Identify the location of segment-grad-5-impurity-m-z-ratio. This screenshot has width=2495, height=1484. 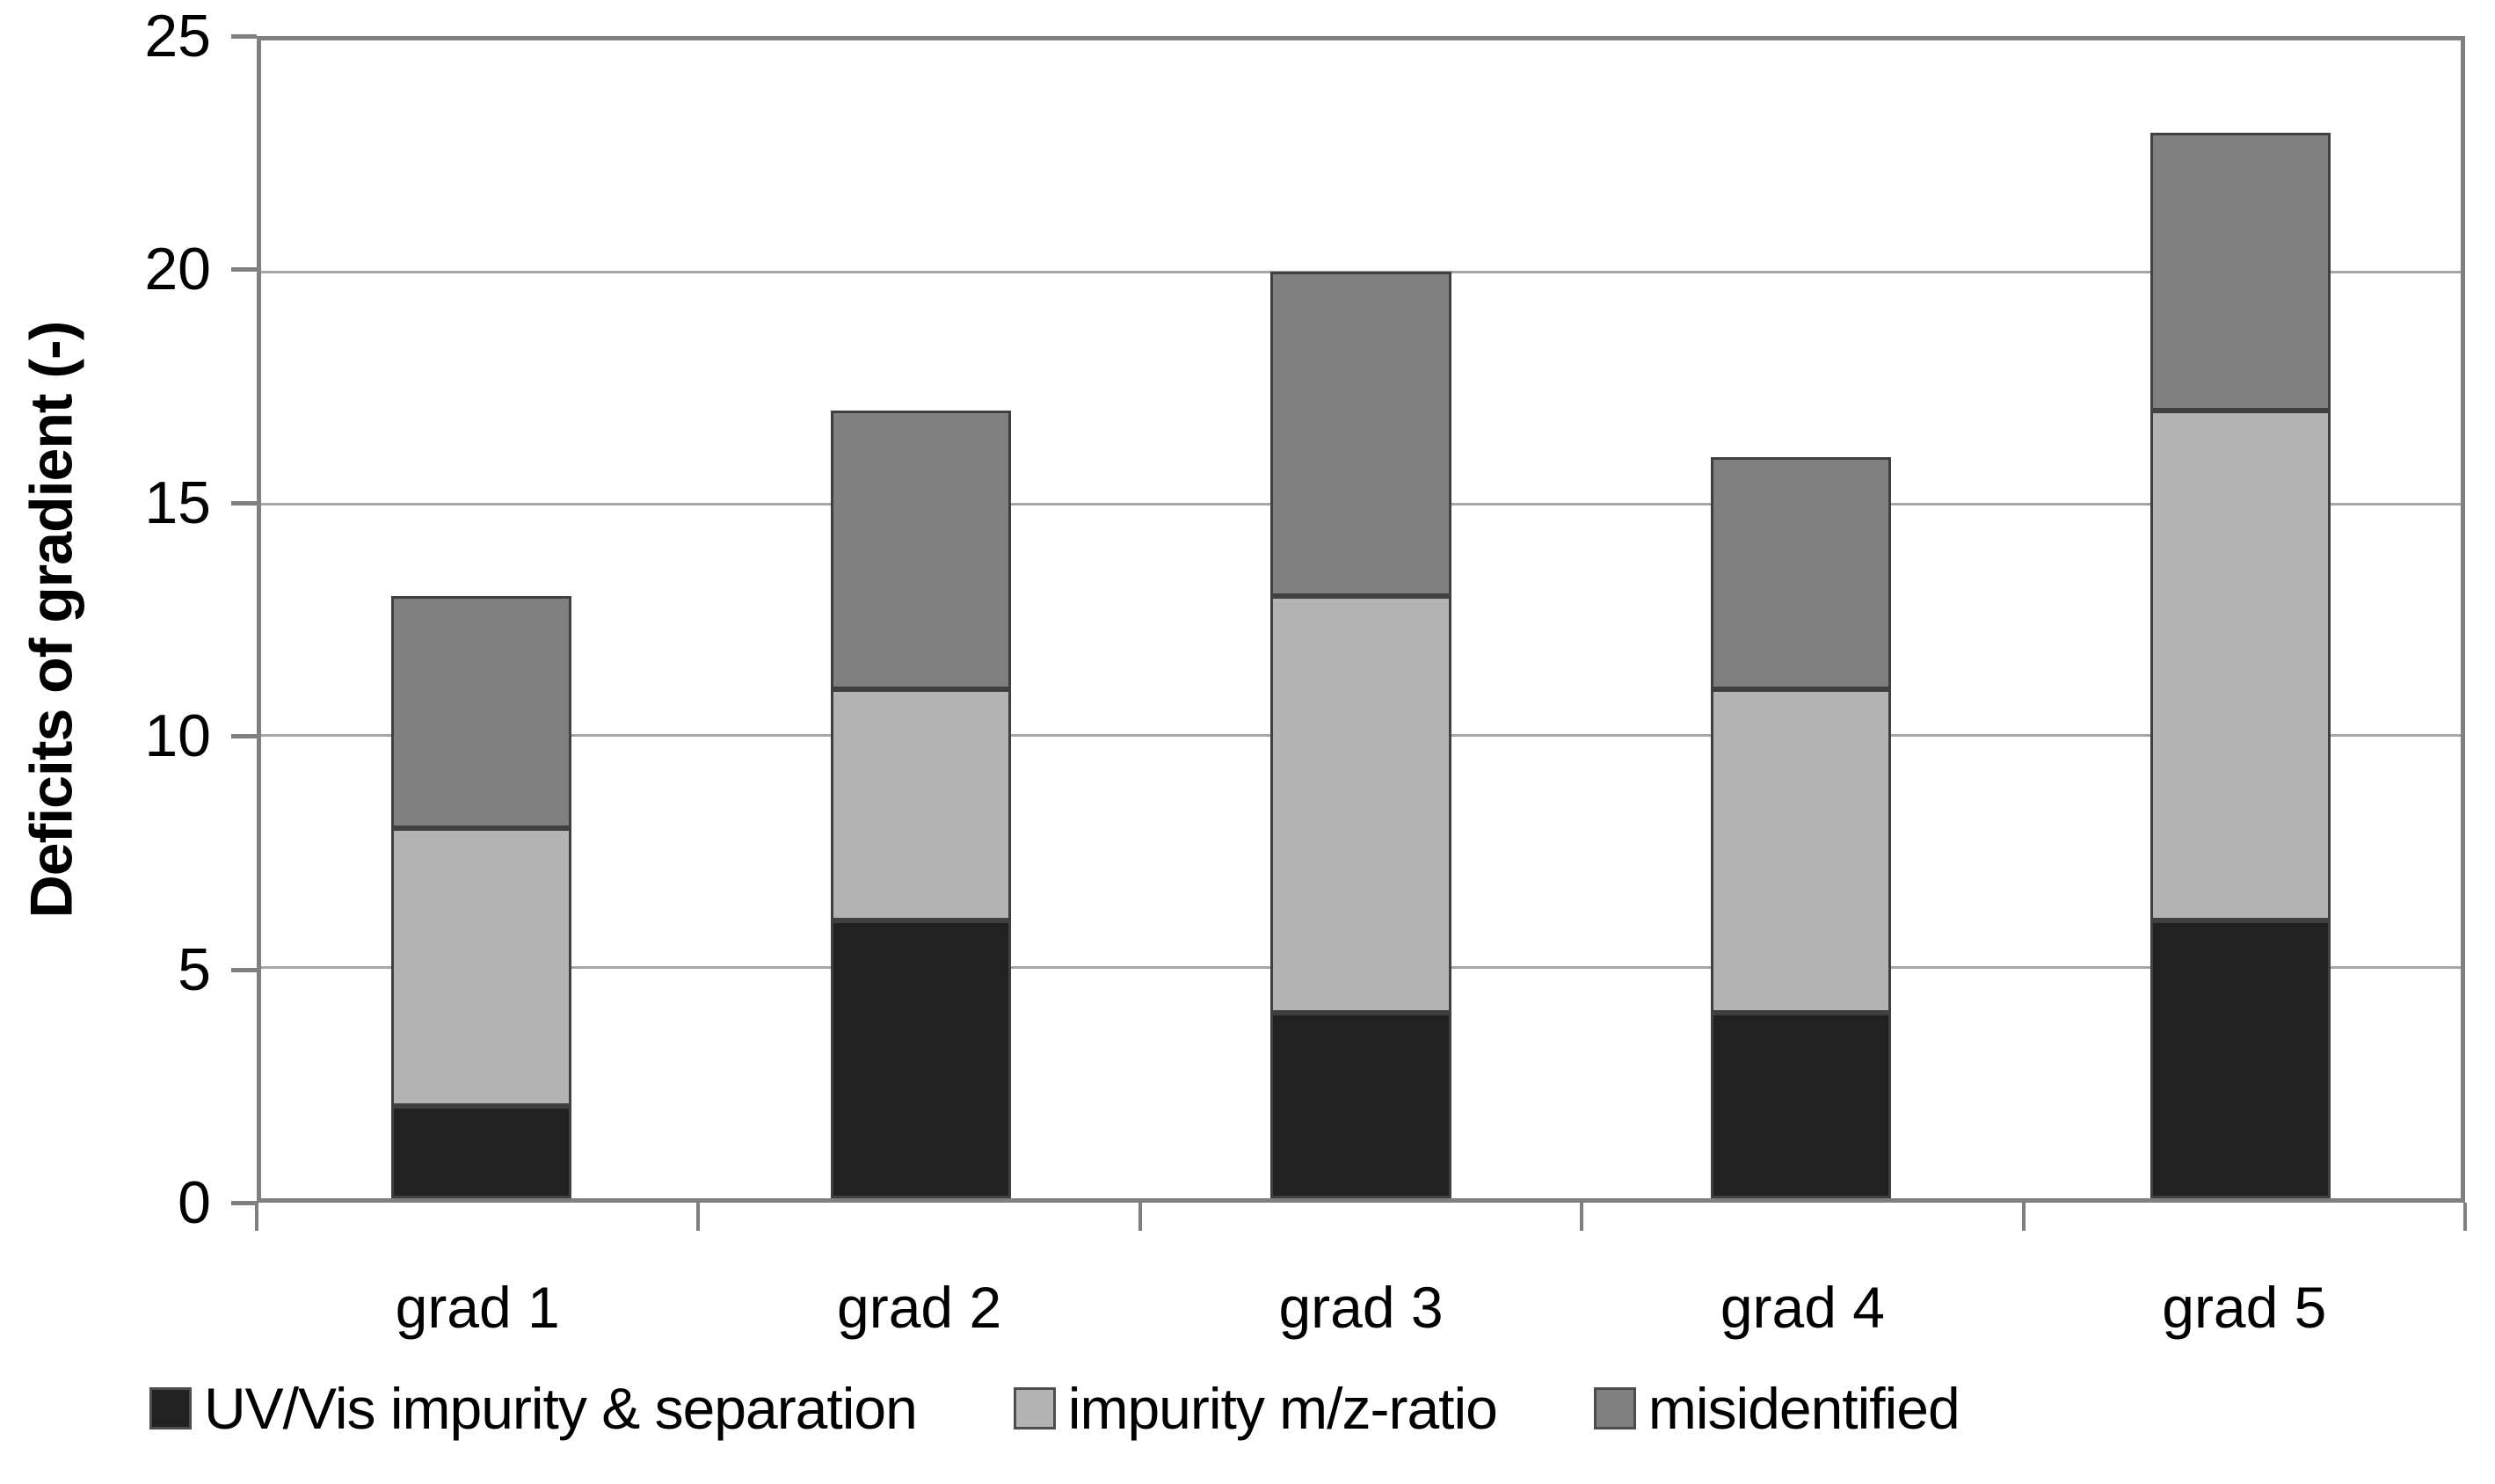
(2240, 666).